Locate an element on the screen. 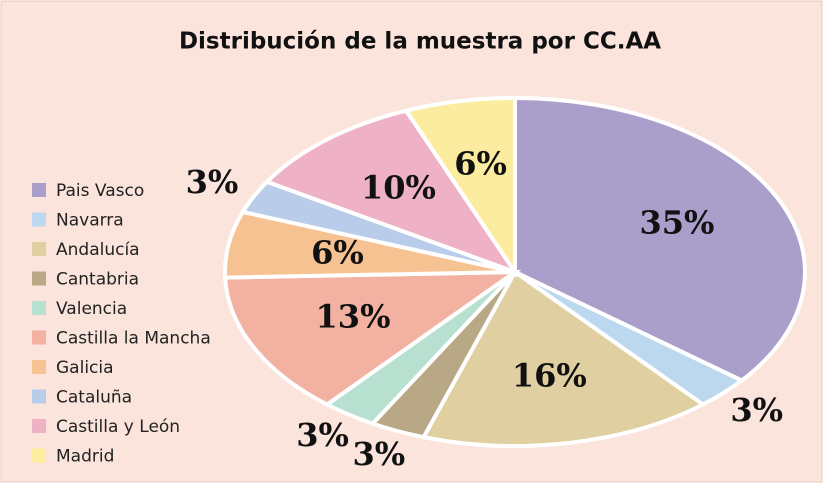 Image resolution: width=823 pixels, height=483 pixels. legend-label: Andalucía is located at coordinates (98, 250).